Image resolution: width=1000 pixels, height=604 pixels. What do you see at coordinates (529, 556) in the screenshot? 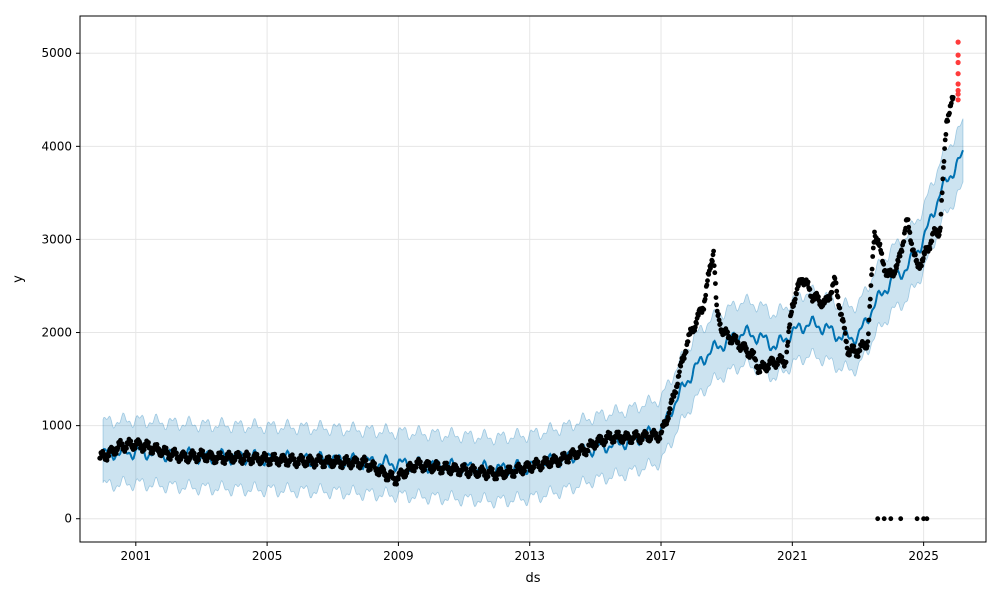
I see `x-tick-label: 2013` at bounding box center [529, 556].